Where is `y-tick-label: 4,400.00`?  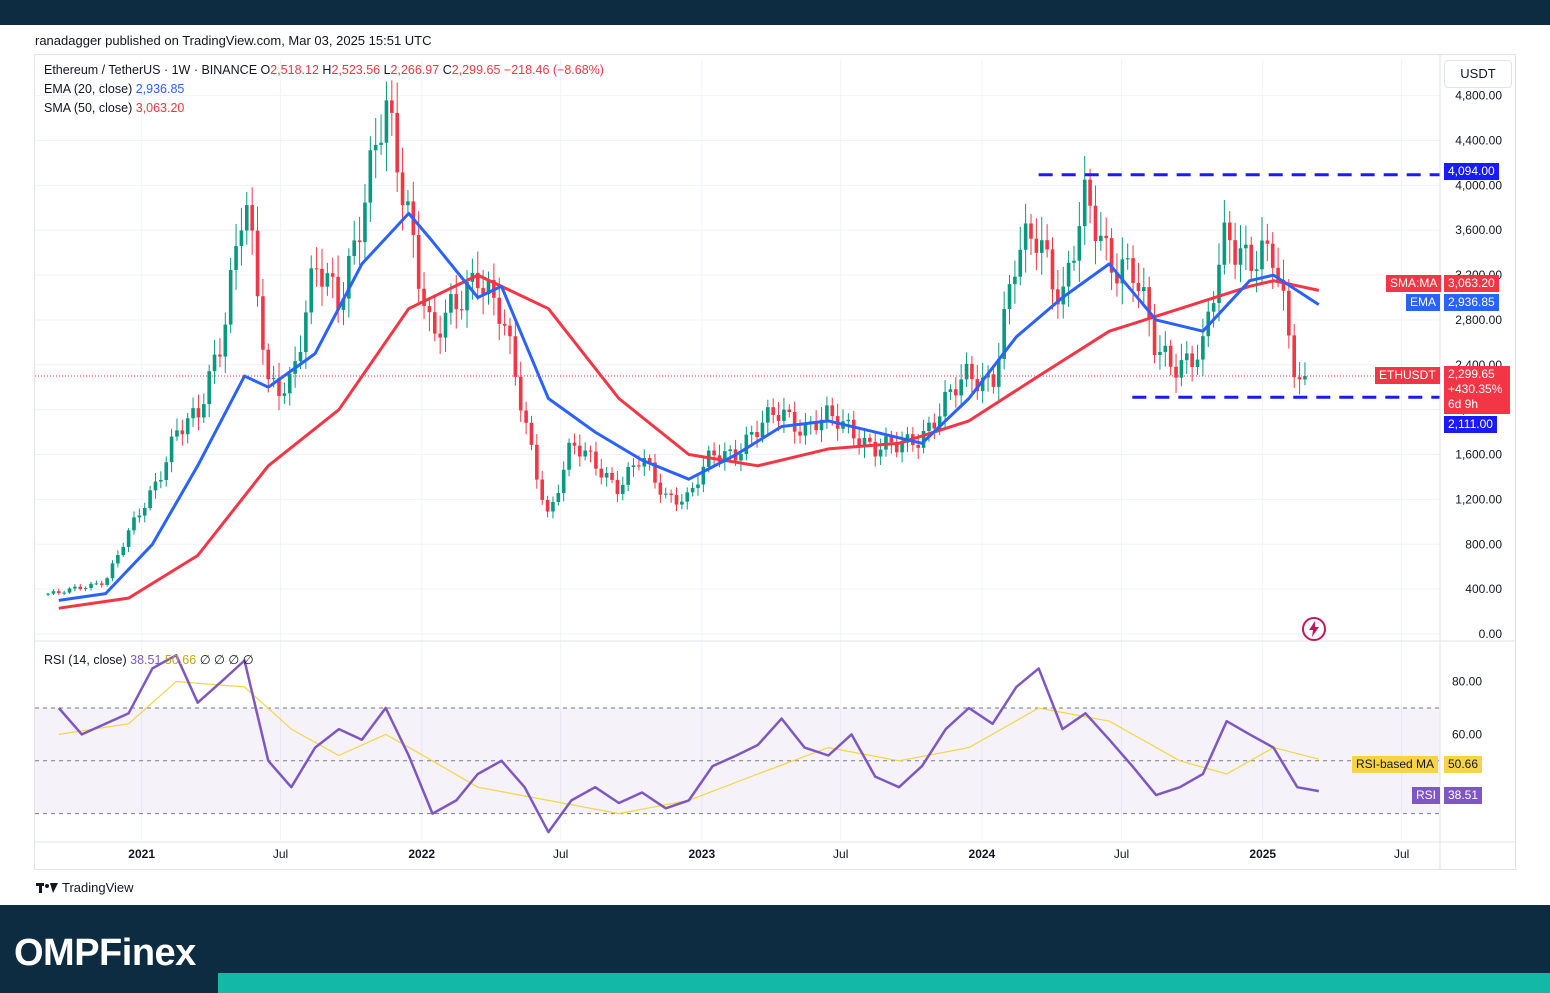
y-tick-label: 4,400.00 is located at coordinates (1478, 140).